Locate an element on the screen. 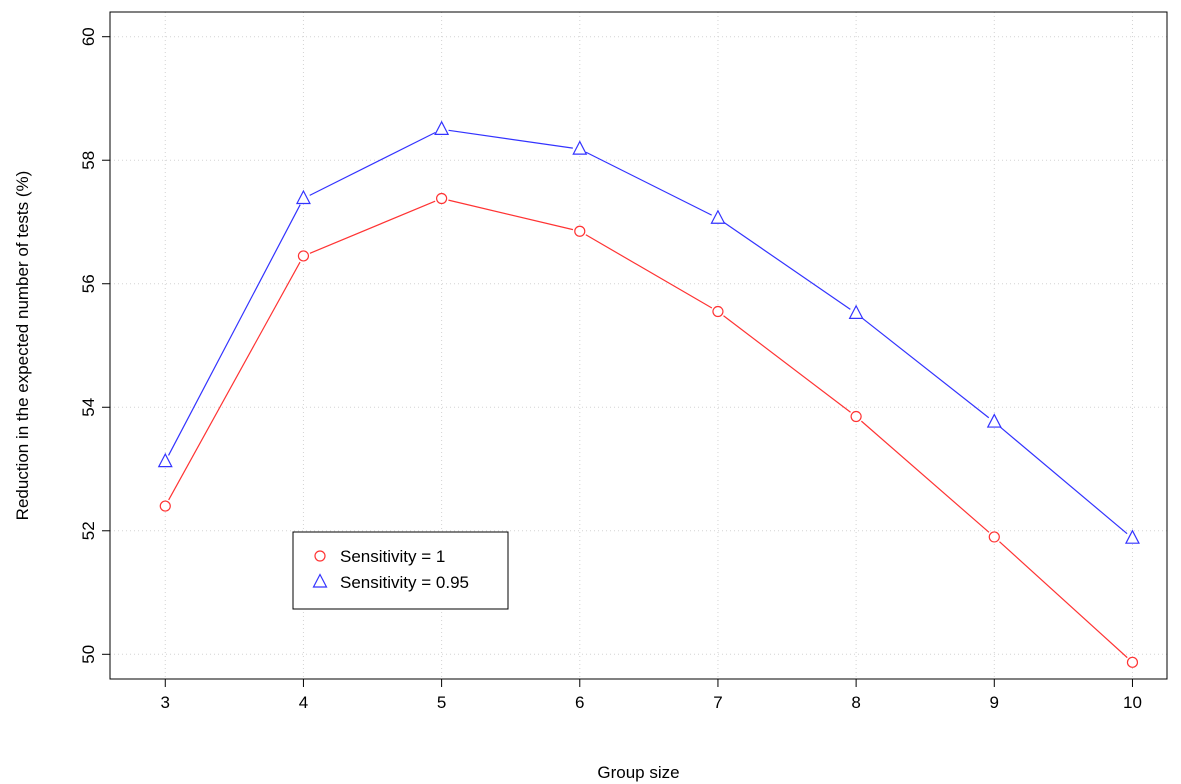  x-tick-label: 9 is located at coordinates (994, 702).